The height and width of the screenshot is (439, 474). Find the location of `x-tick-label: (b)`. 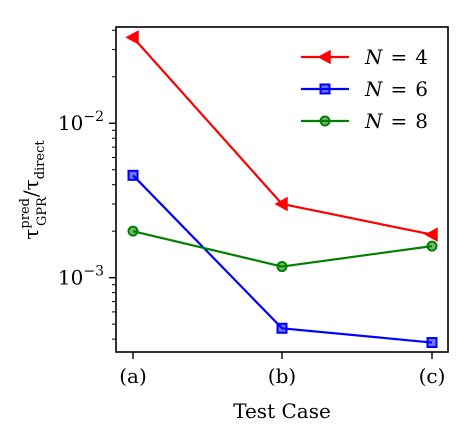

x-tick-label: (b) is located at coordinates (282, 376).